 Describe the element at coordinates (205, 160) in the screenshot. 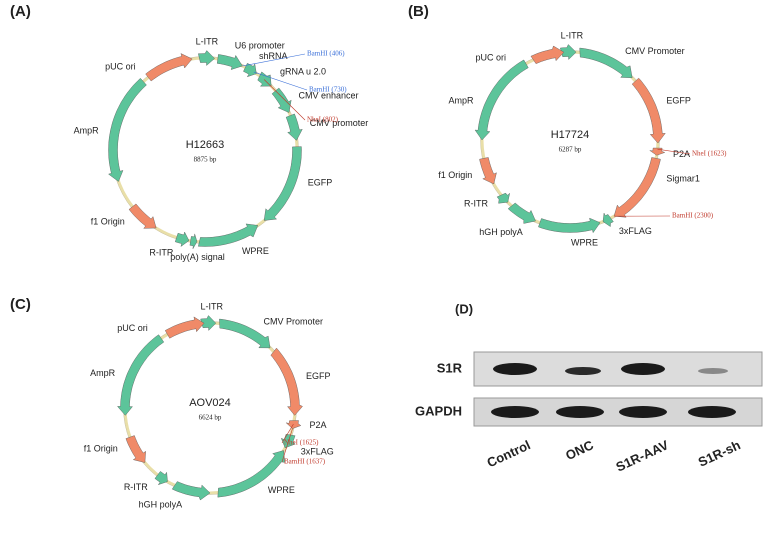

I see `plasmid-size: 8875 bp` at that location.